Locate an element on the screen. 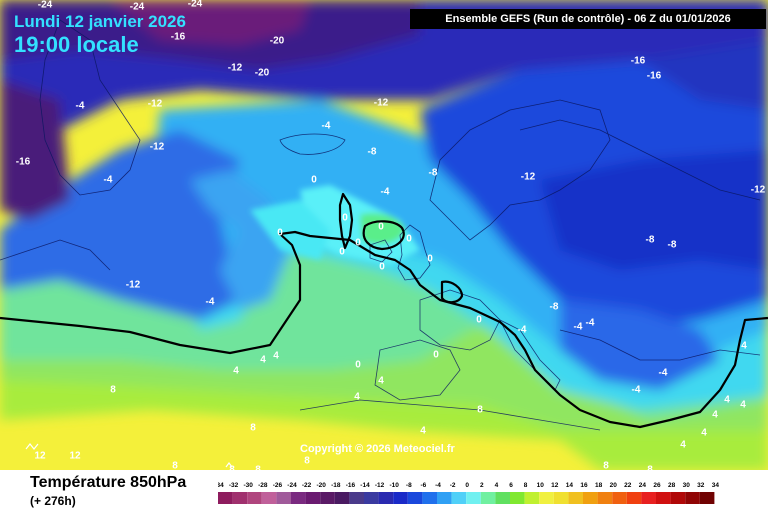  scale-tick-label: 22 is located at coordinates (628, 485).